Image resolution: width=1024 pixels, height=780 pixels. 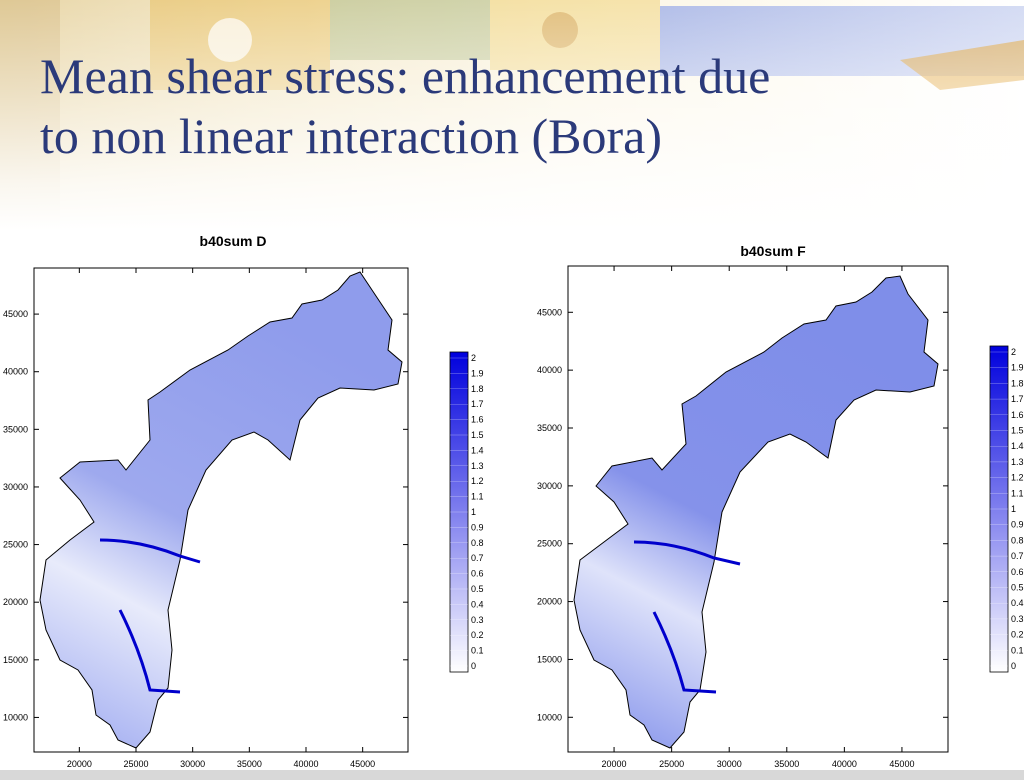 What do you see at coordinates (473, 512) in the screenshot?
I see `chart-d-colorbar-label: 1` at bounding box center [473, 512].